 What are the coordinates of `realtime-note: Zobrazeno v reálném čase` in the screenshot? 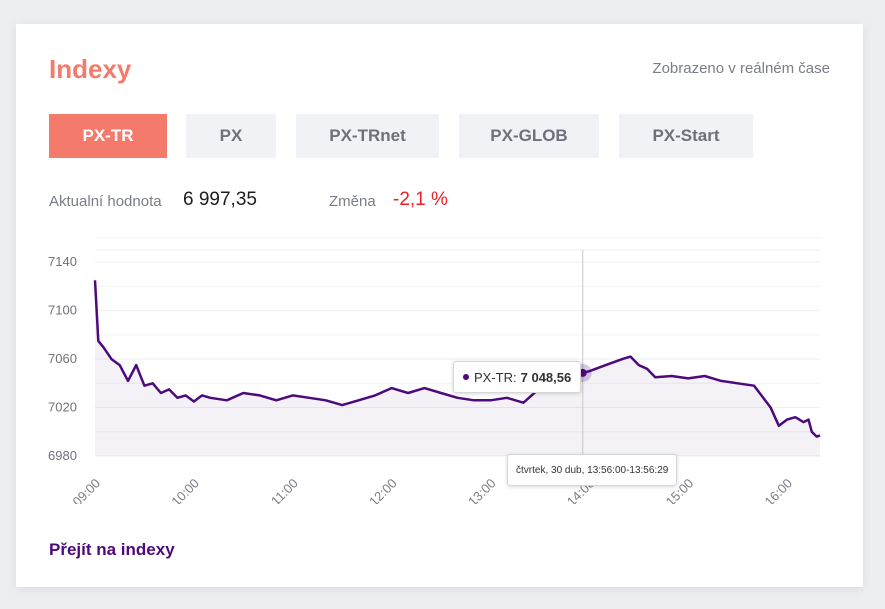 It's located at (741, 68).